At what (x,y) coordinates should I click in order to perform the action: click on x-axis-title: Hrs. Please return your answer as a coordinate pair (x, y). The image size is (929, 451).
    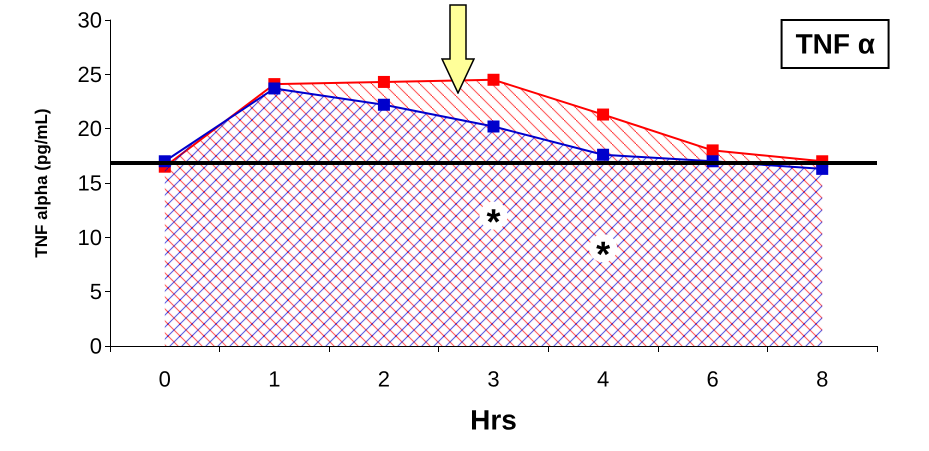
    Looking at the image, I should click on (493, 420).